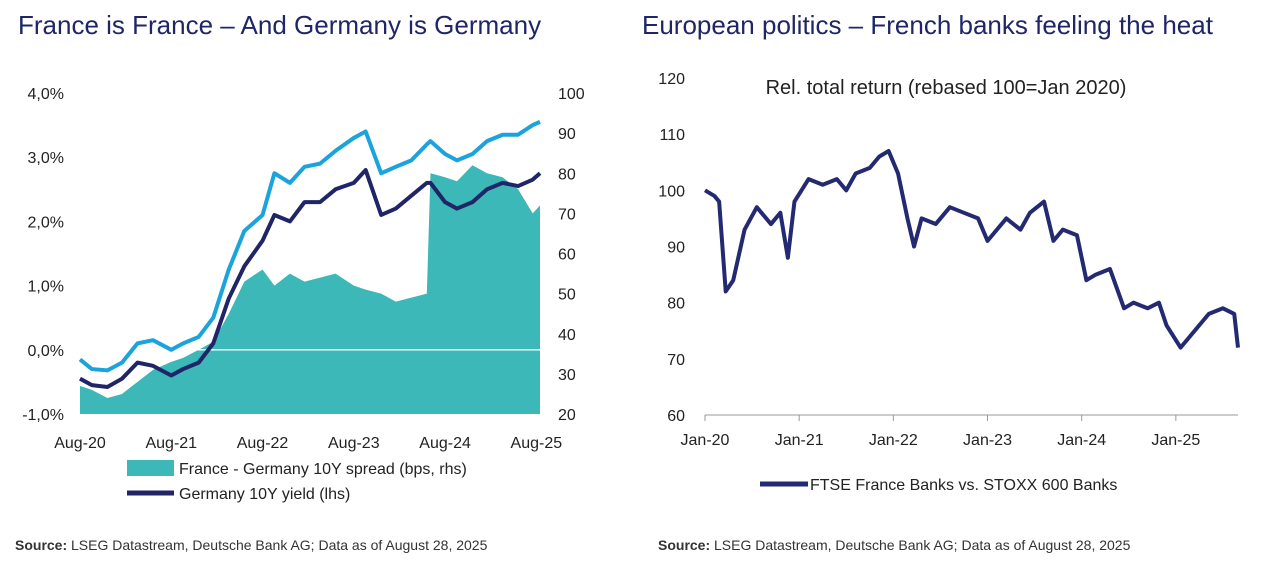 The image size is (1269, 562). I want to click on left-y-tick: 0,0%, so click(46, 351).